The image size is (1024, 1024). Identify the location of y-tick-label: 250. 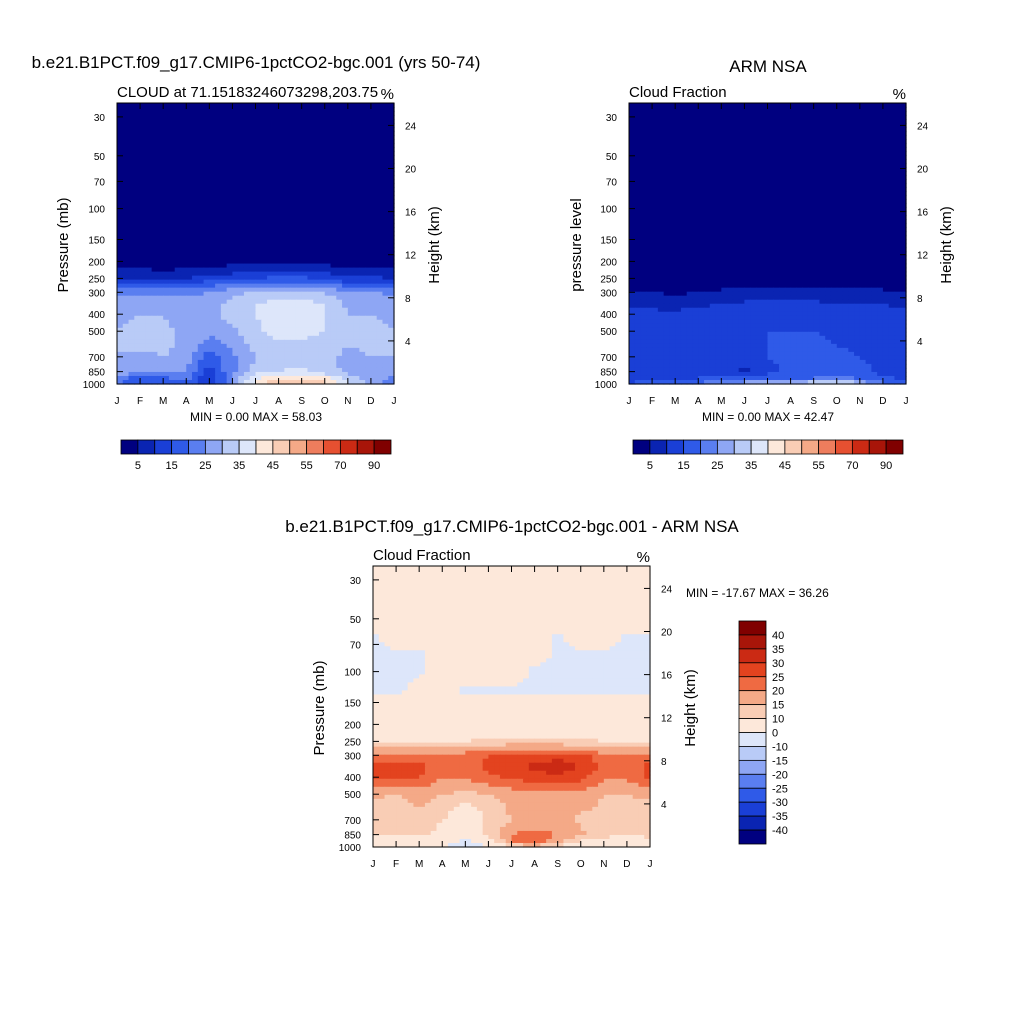
(96, 279).